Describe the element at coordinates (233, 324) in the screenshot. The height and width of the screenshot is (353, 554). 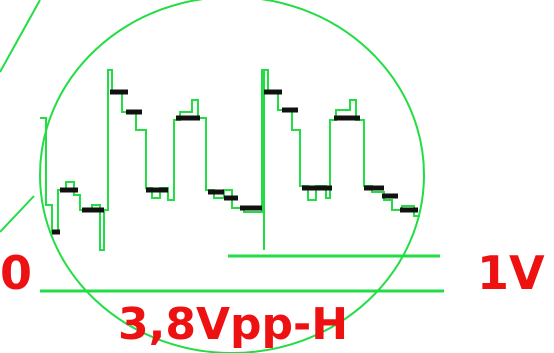
I see `amplitude-label: 3,8Vpp-H` at that location.